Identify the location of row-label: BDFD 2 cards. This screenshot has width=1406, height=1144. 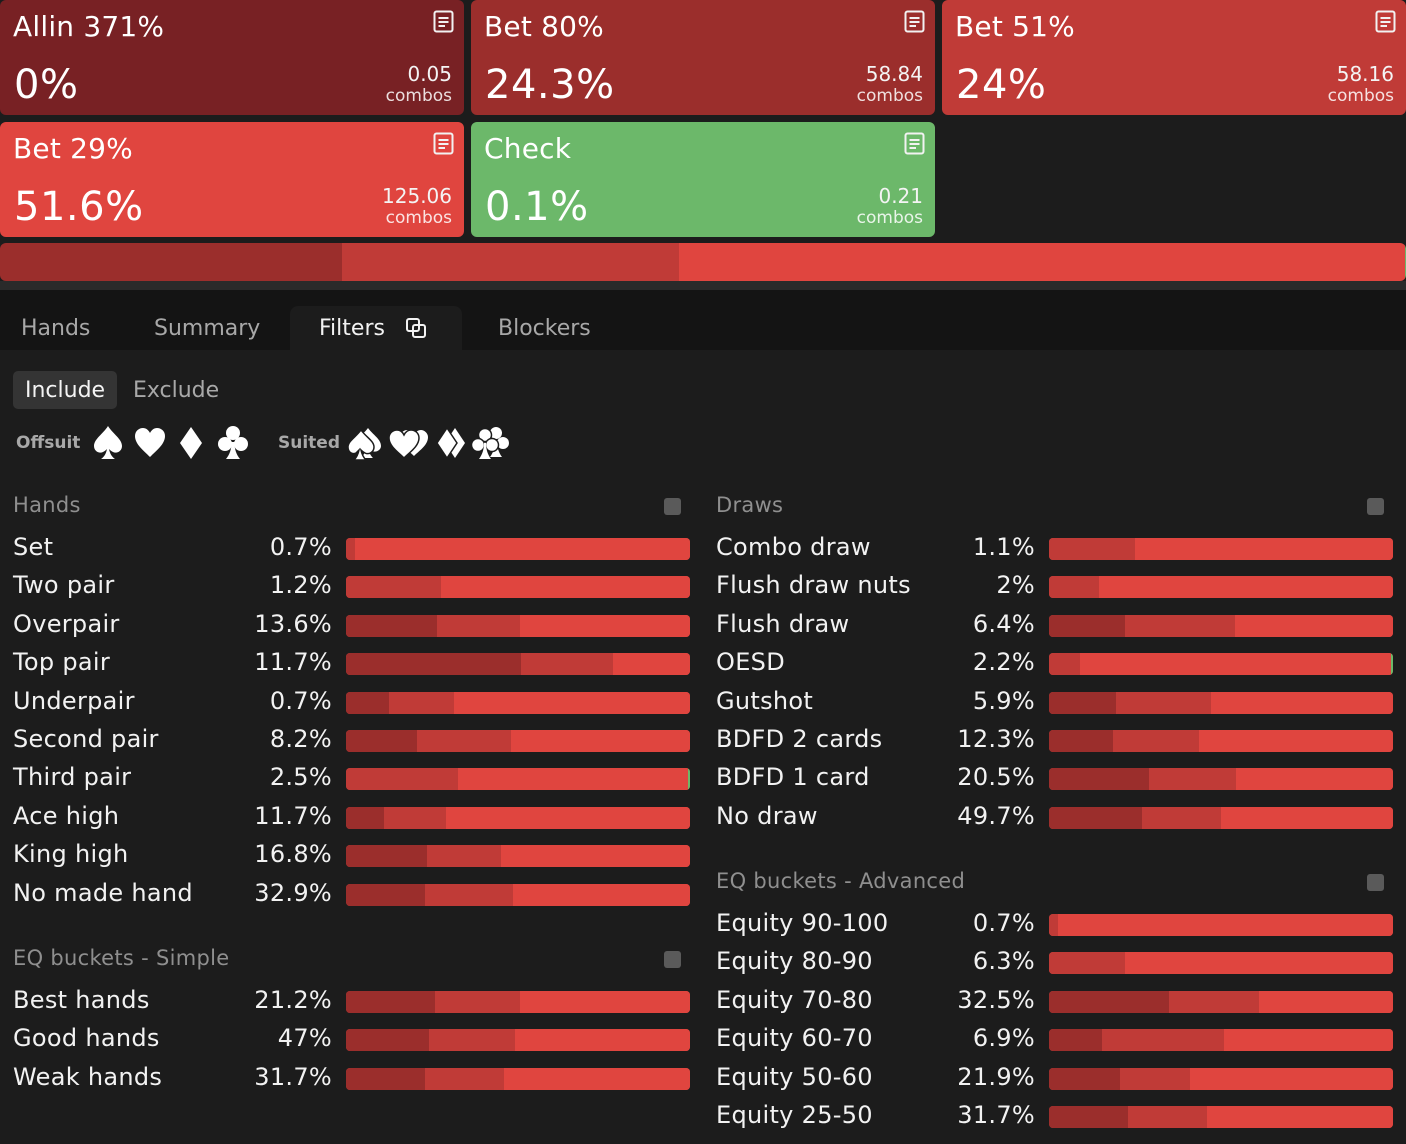
(799, 739).